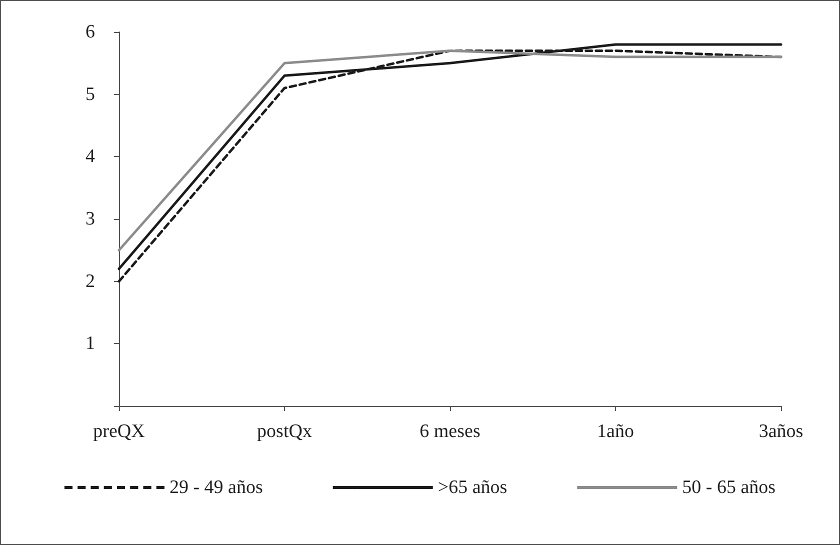 The height and width of the screenshot is (545, 840). What do you see at coordinates (284, 431) in the screenshot?
I see `x-tick-label: postQx` at bounding box center [284, 431].